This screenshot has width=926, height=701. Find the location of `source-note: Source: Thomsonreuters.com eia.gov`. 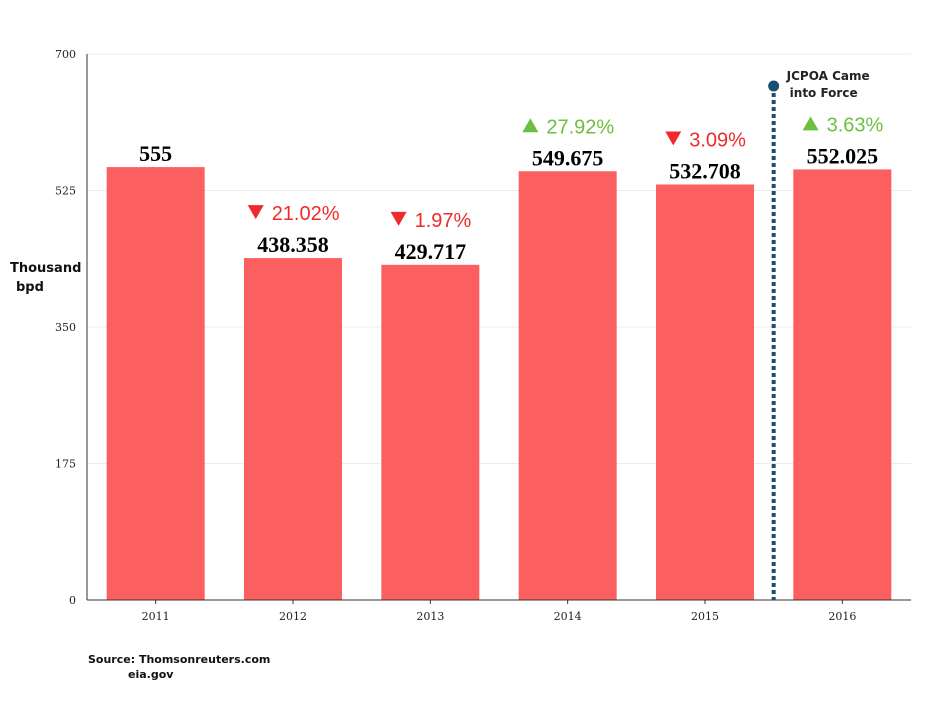

source-note: Source: Thomsonreuters.com eia.gov is located at coordinates (179, 667).